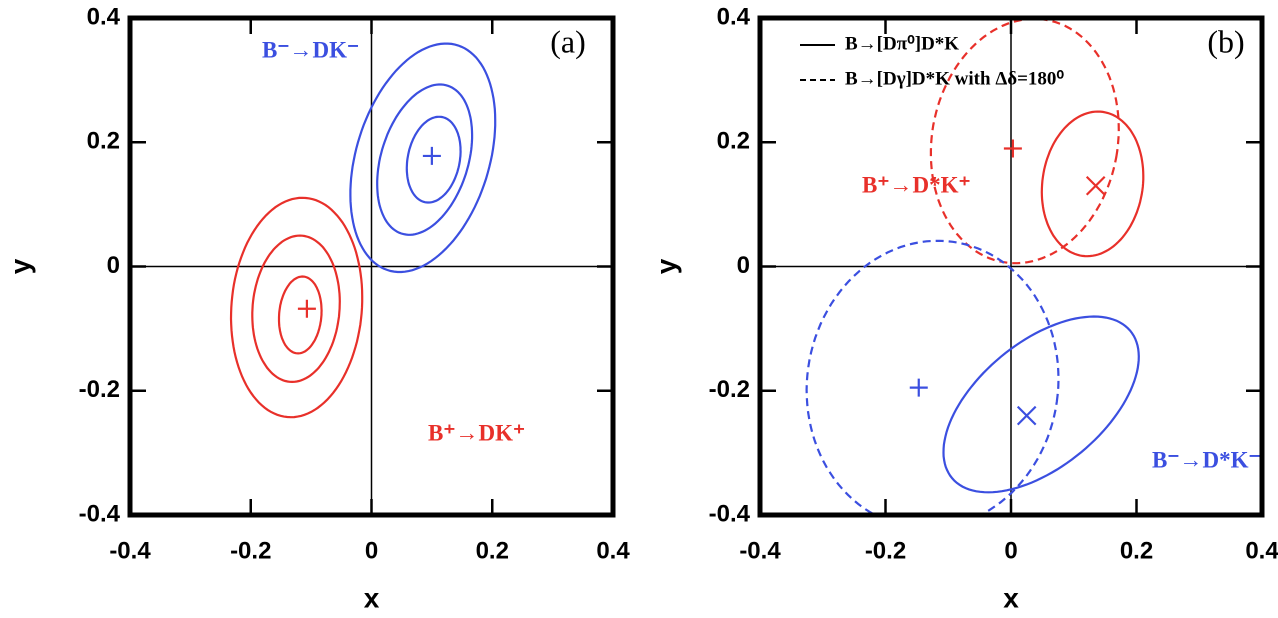 This screenshot has height=618, width=1278. I want to click on legend-label: B→[Dπ⁰]D*K, so click(902, 43).